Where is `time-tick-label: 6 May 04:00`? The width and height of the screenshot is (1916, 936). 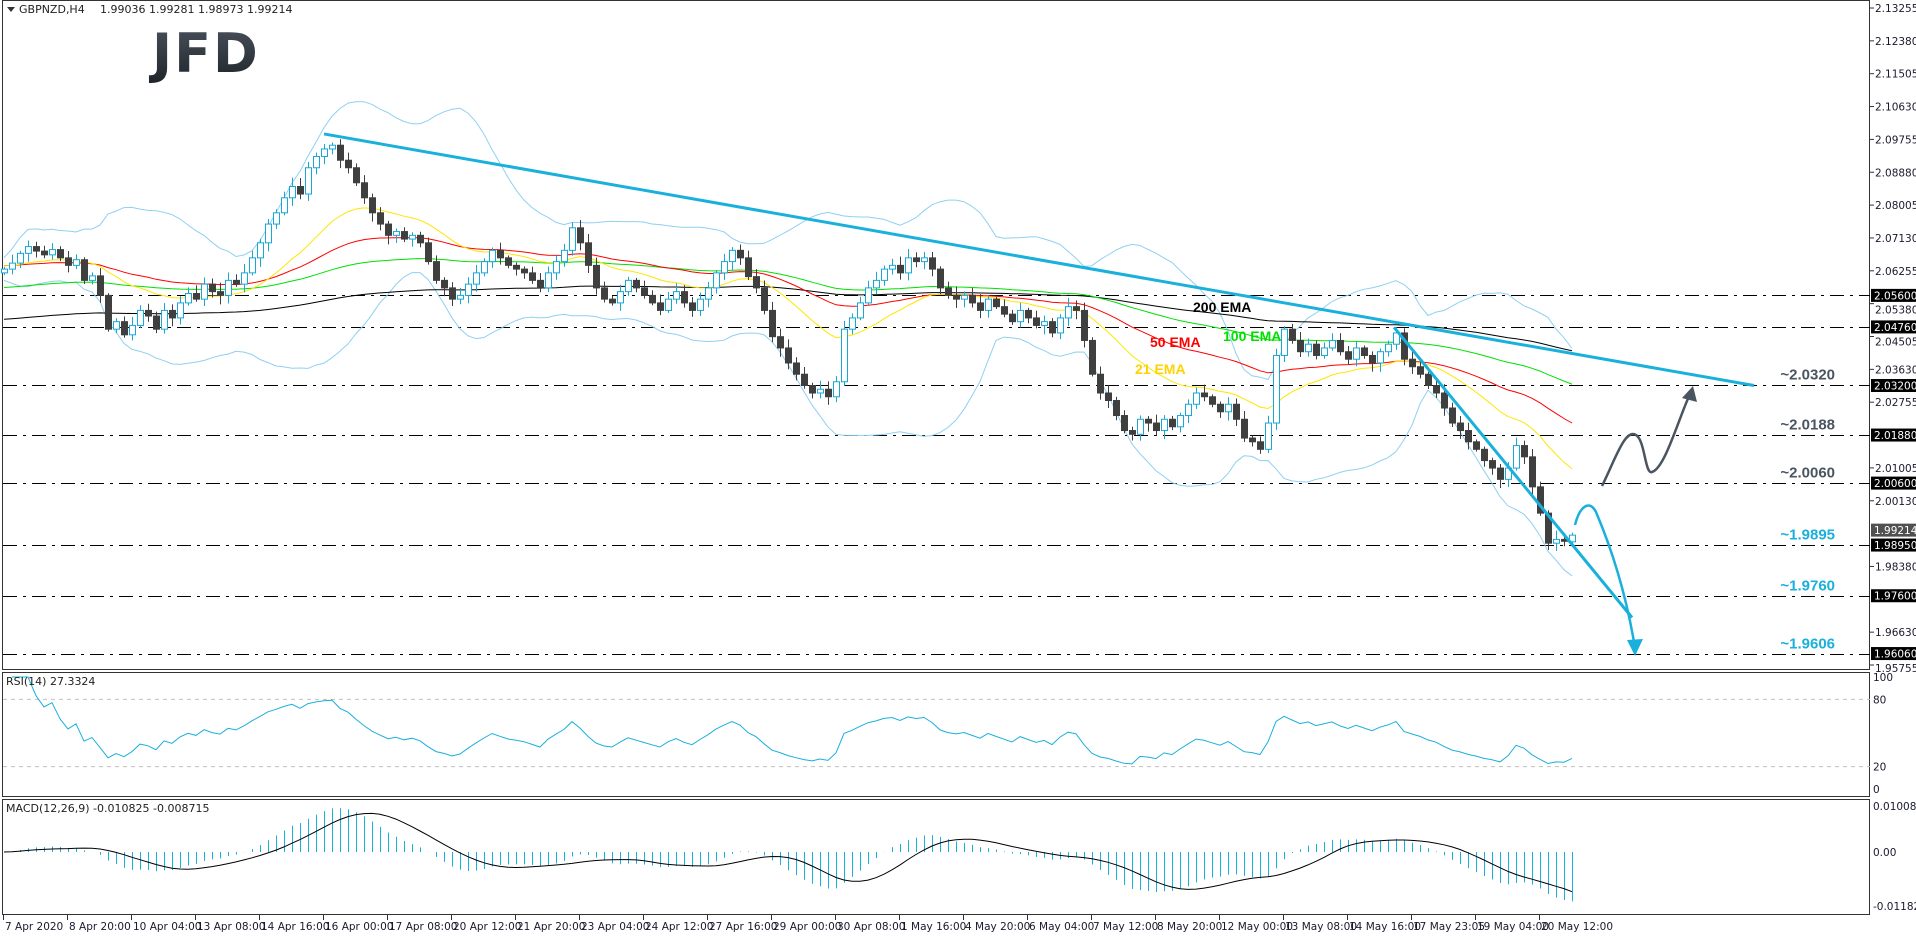
time-tick-label: 6 May 04:00 is located at coordinates (1061, 927).